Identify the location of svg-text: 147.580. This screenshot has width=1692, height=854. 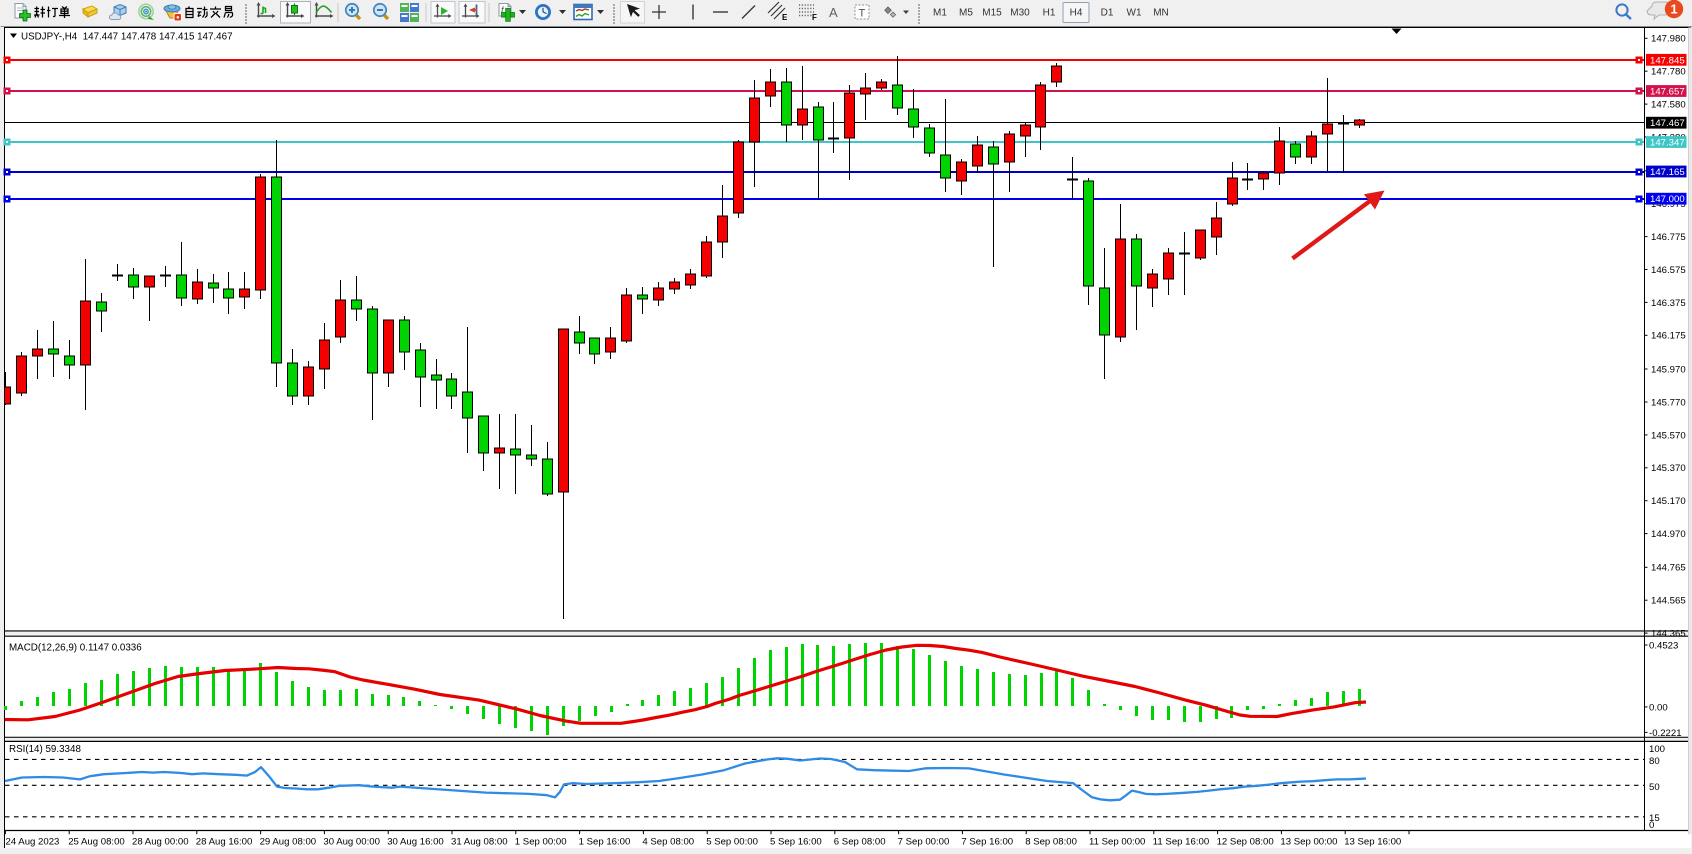
(1668, 105).